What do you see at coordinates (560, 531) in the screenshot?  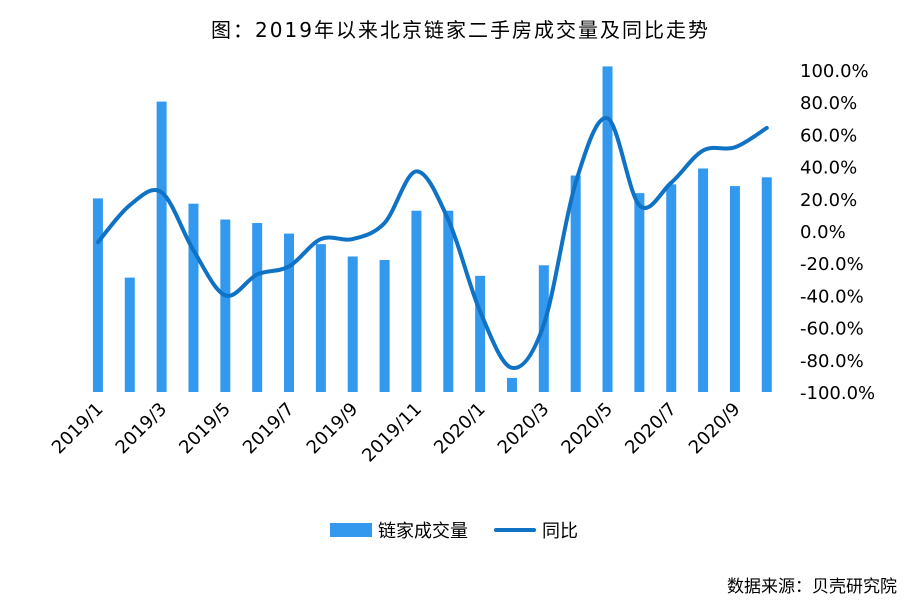 I see `legend-label-yoy: 同比` at bounding box center [560, 531].